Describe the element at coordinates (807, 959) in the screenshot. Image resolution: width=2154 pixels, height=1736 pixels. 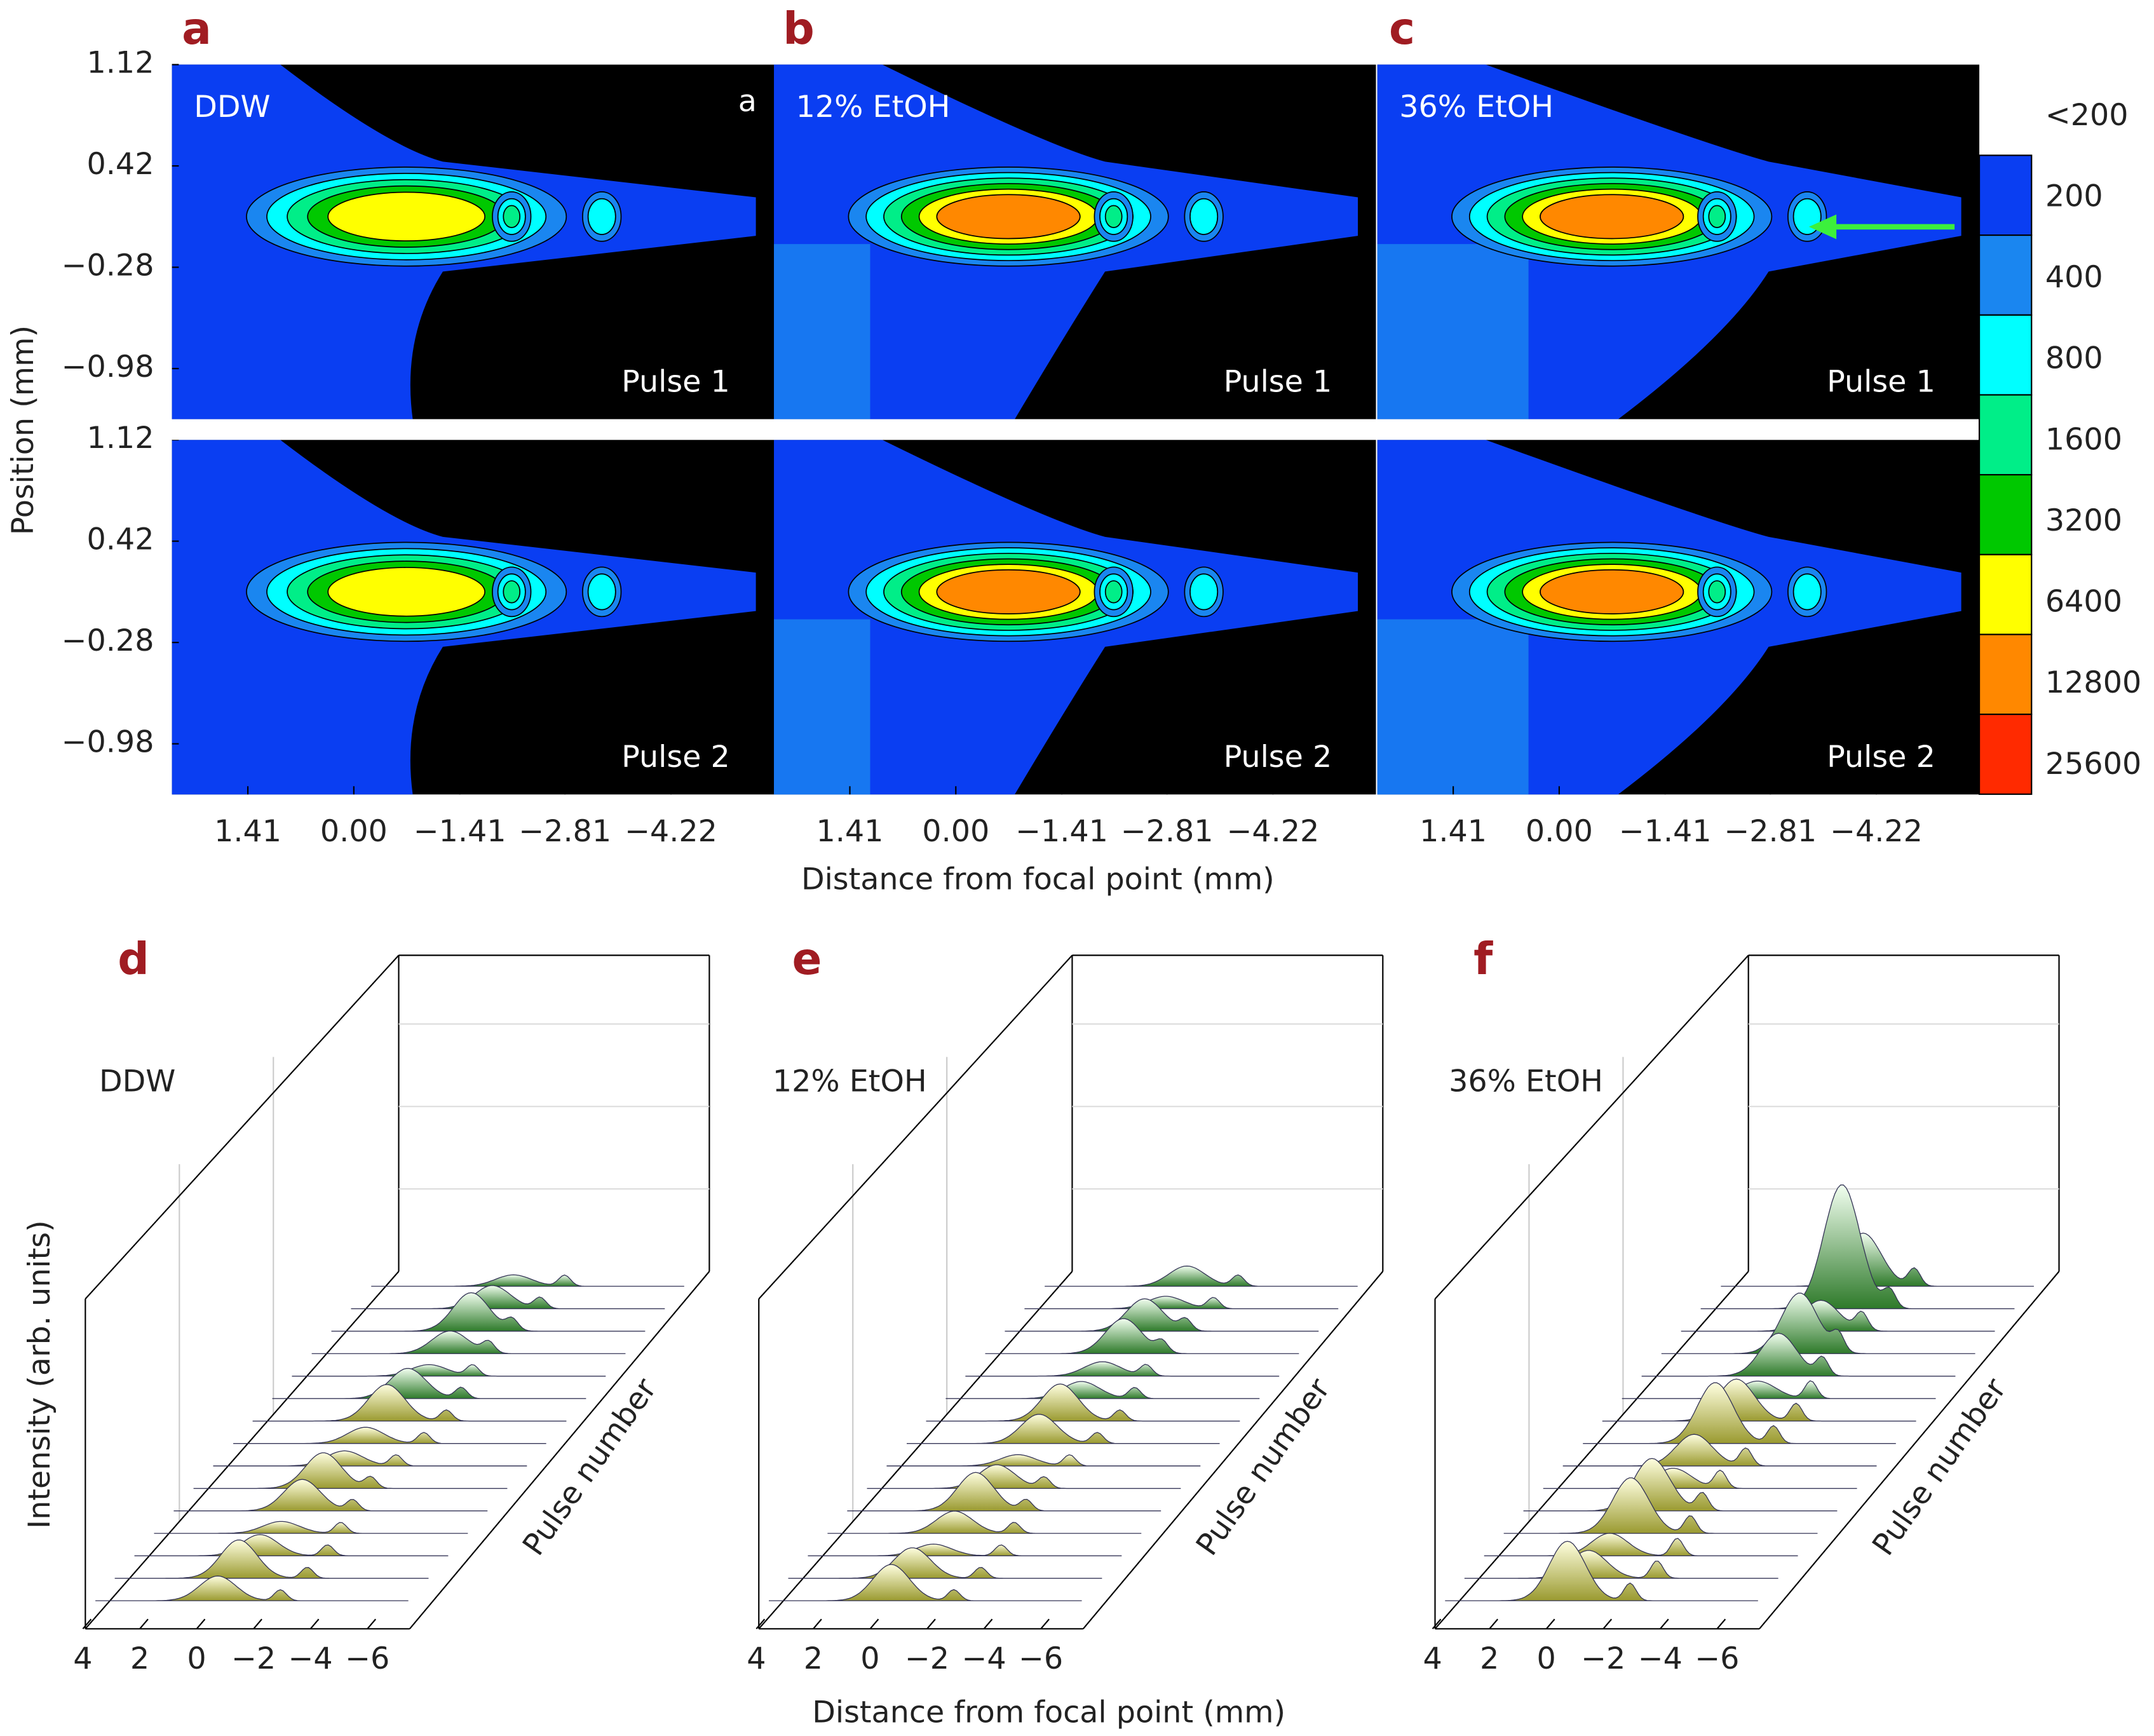
I see `panel-label: e` at that location.